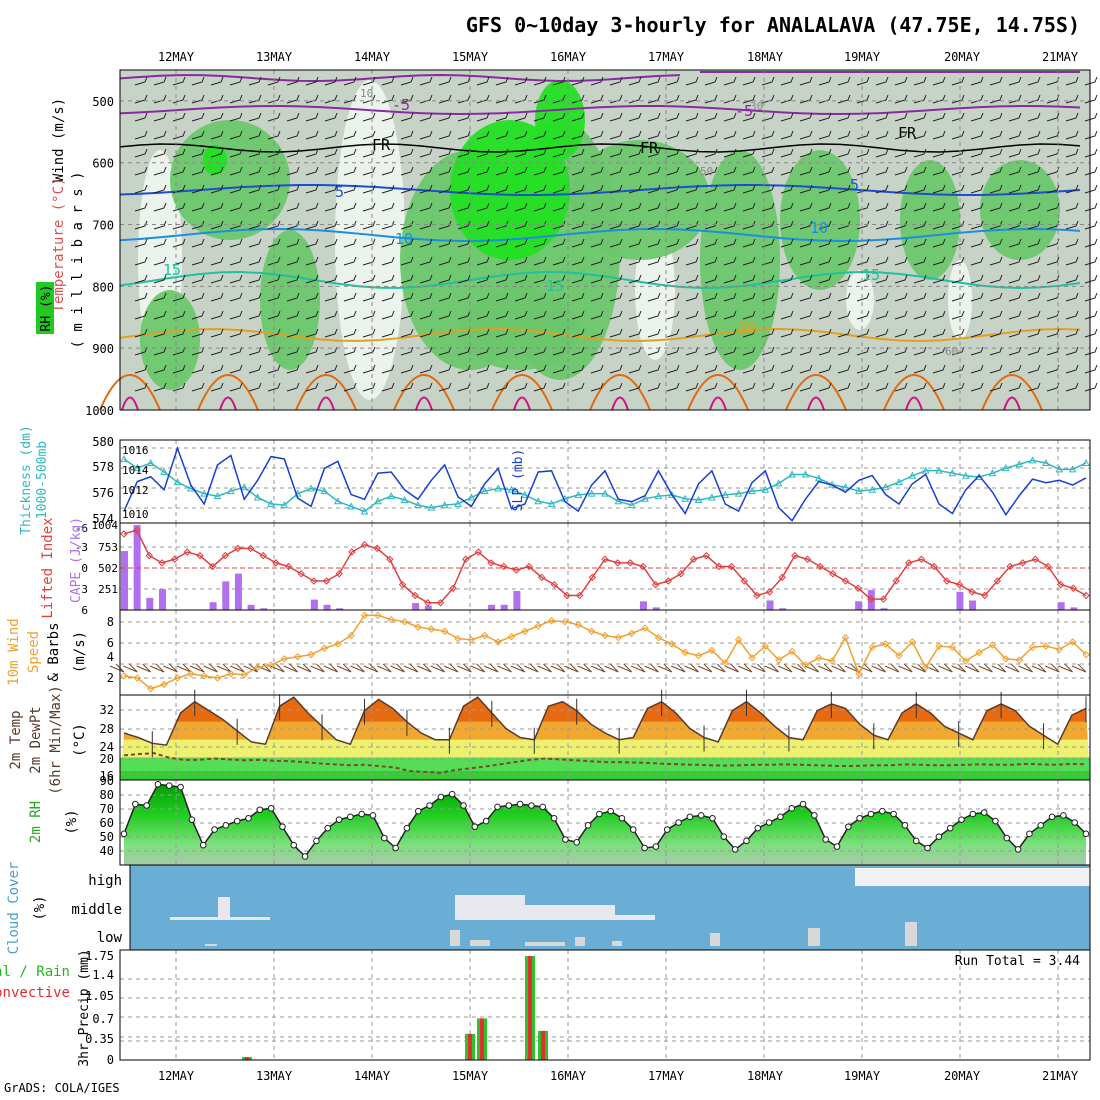 This screenshot has width=1100, height=1100. I want to click on top-date-label: 16MAY, so click(568, 57).